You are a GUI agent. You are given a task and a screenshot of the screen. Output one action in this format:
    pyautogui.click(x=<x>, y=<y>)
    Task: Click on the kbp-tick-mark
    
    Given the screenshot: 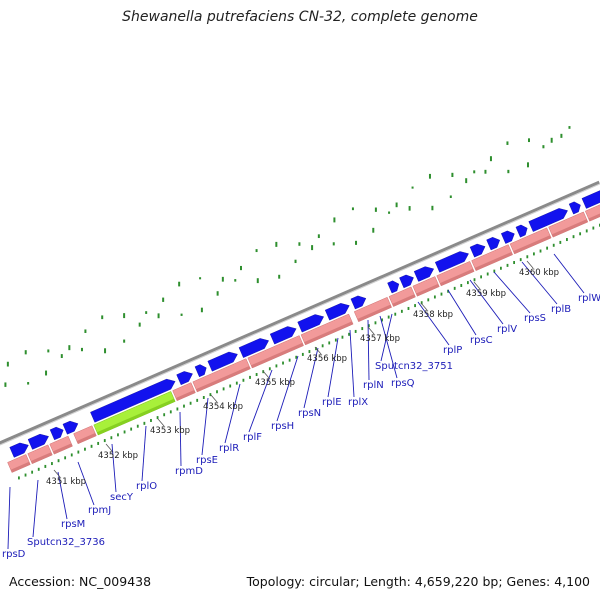 What is the action you would take?
    pyautogui.click(x=266, y=374)
    